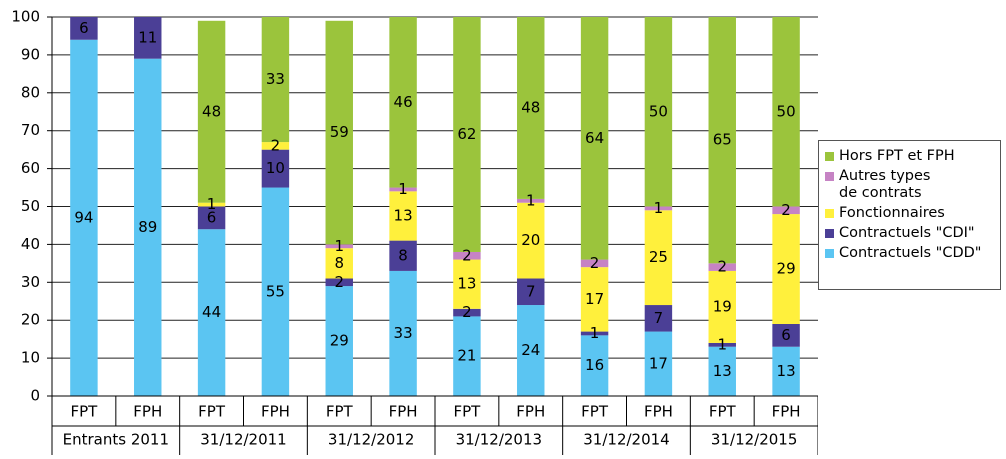 Image resolution: width=1006 pixels, height=459 pixels. I want to click on data-label: 59, so click(339, 132).